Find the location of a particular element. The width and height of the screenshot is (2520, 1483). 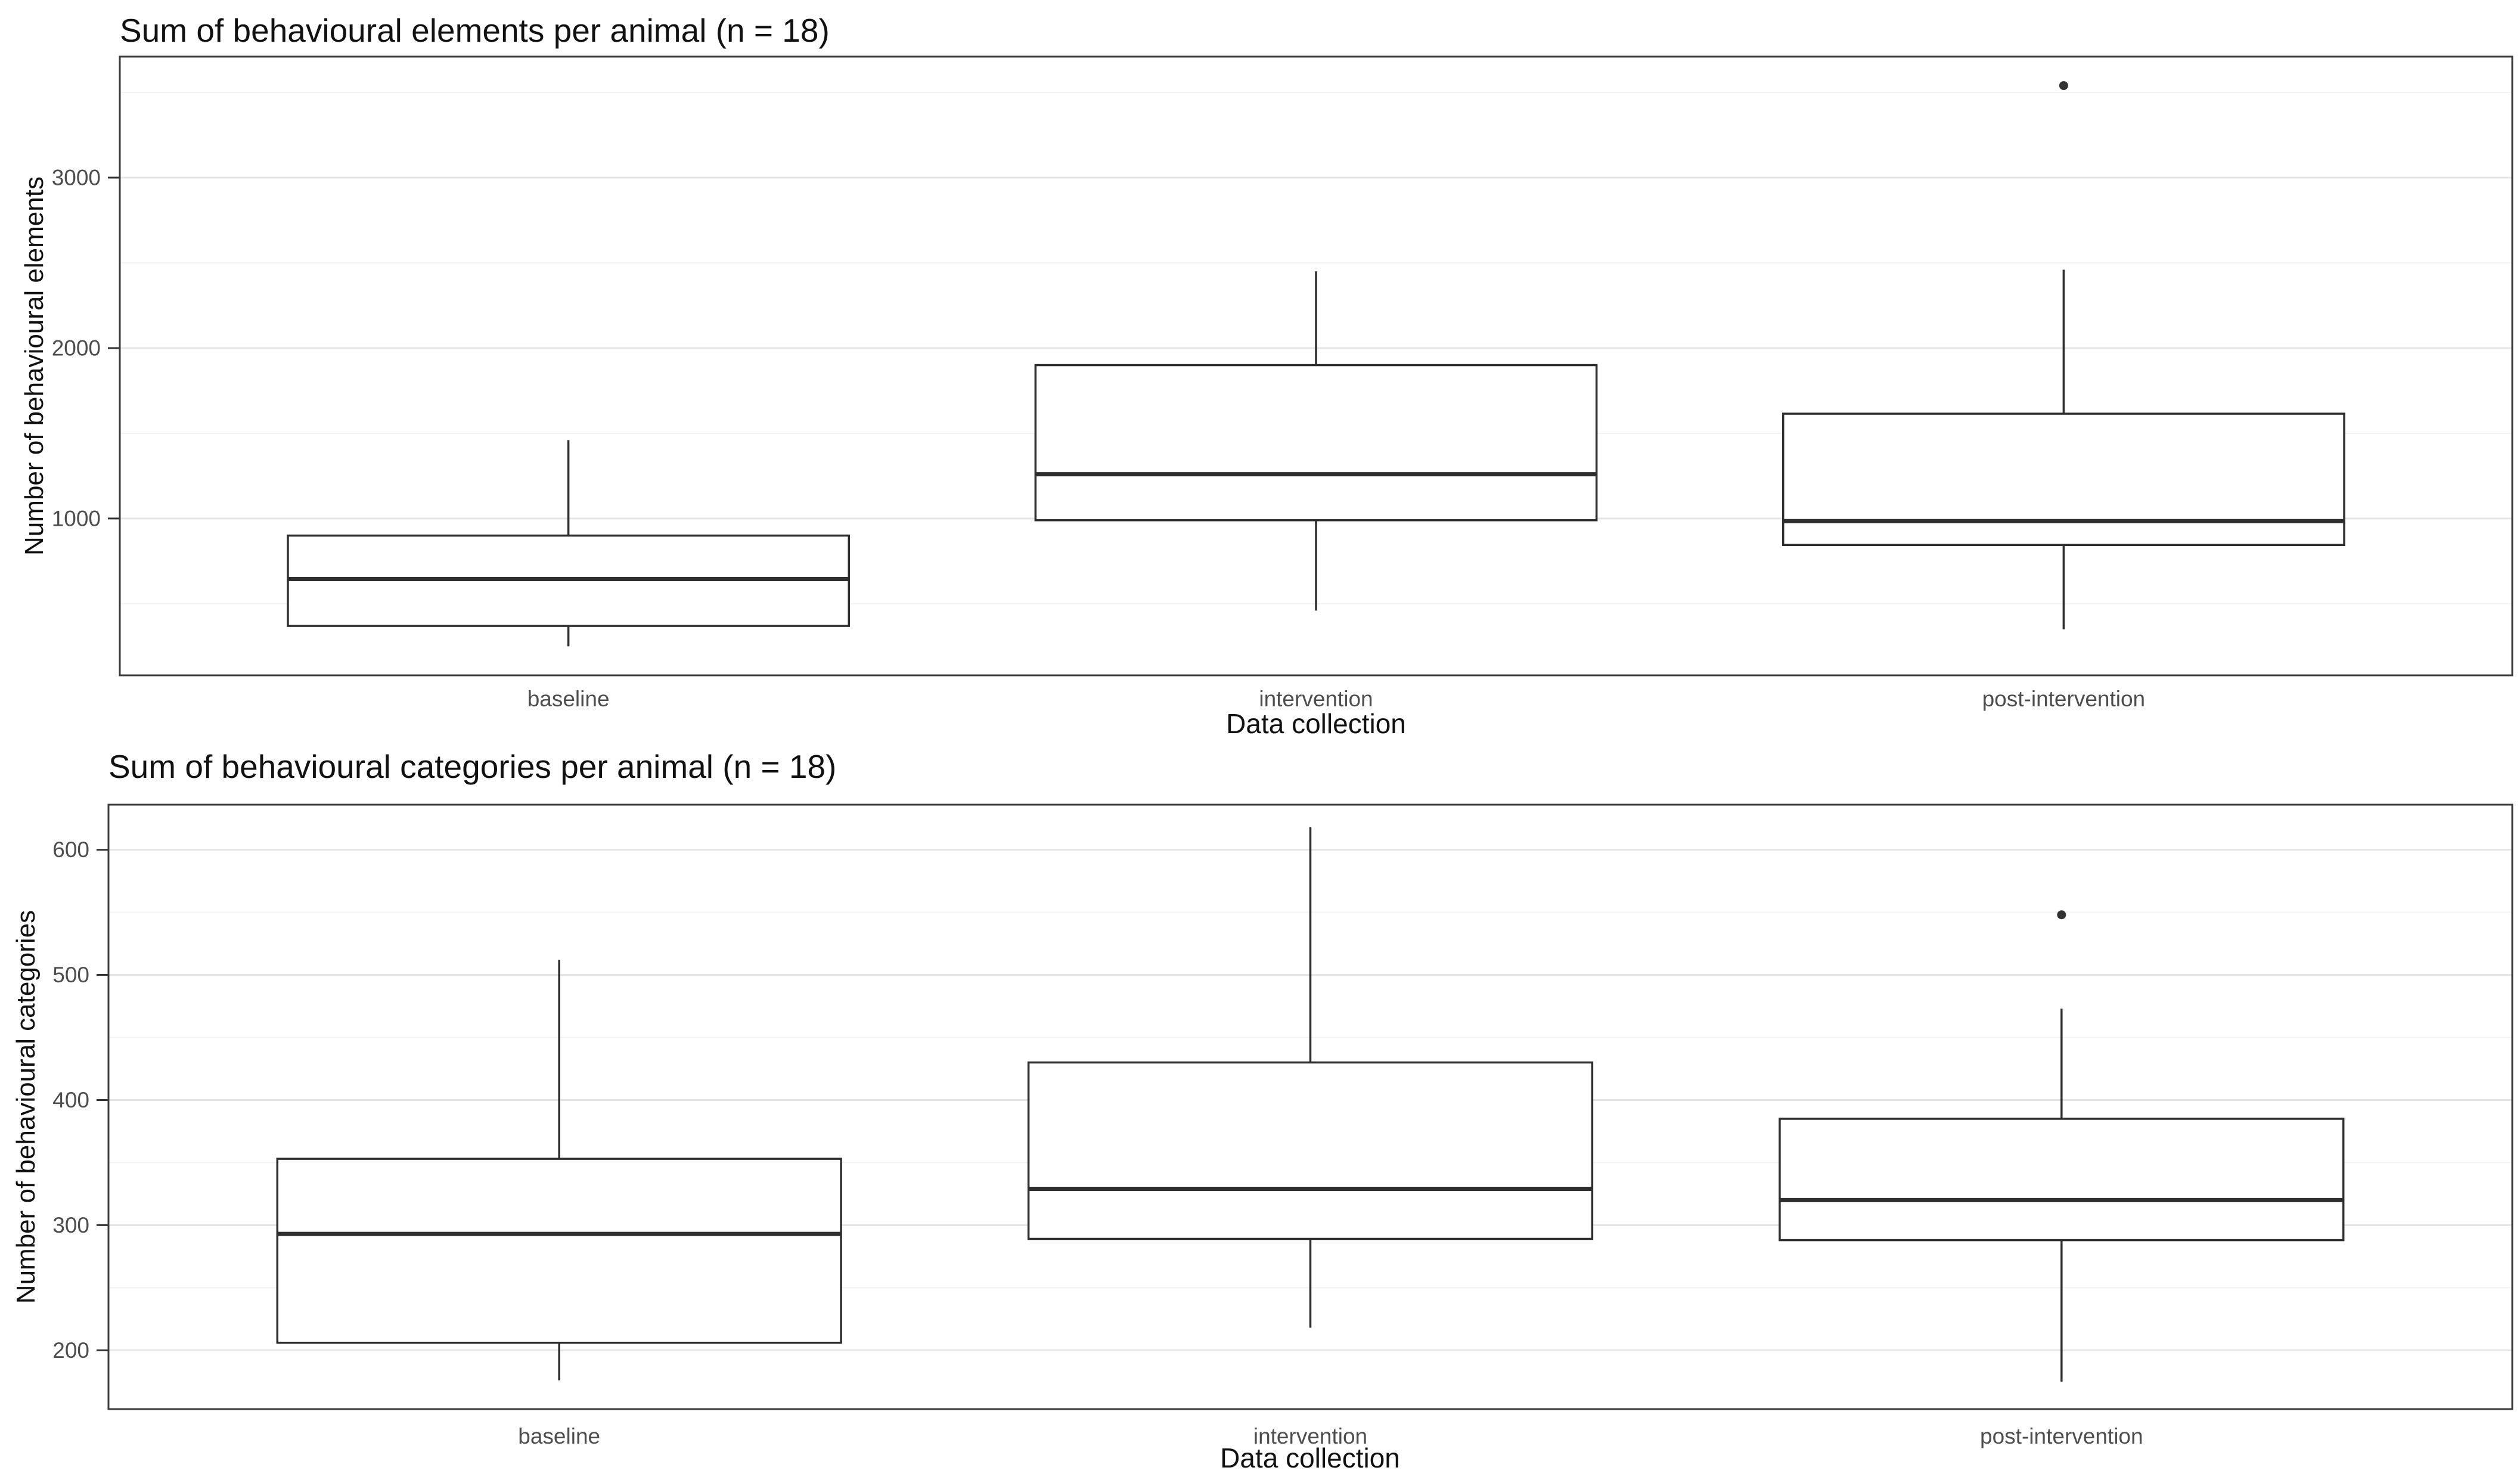

y-tick-label: 400 is located at coordinates (70, 1100).